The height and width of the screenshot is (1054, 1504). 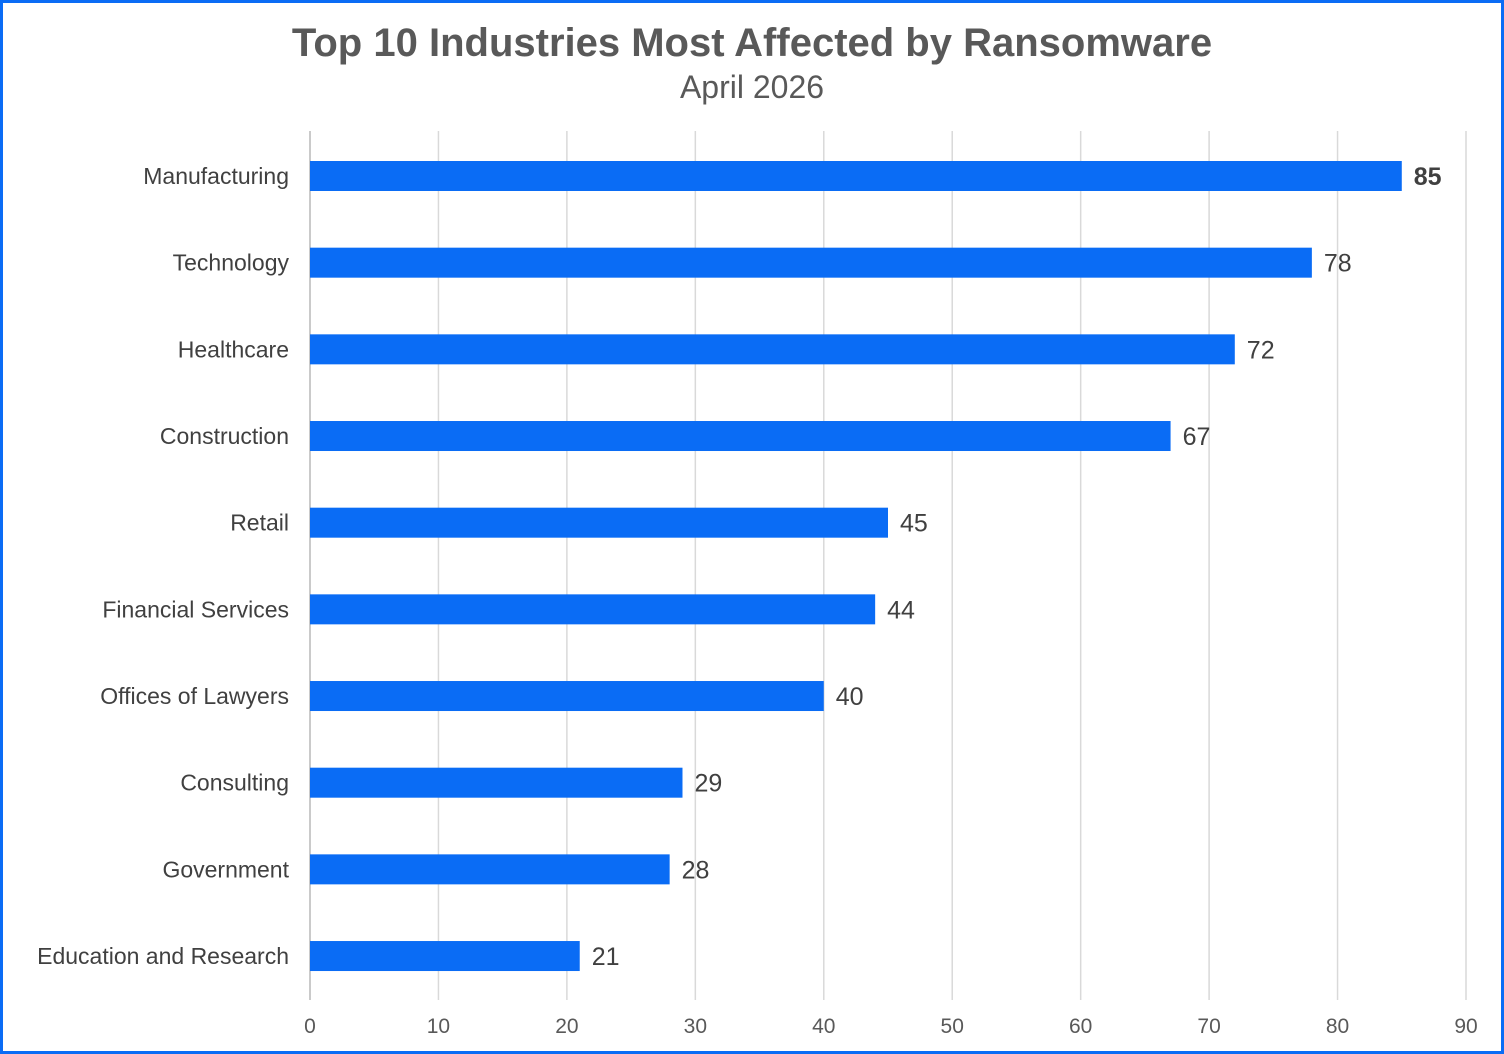 What do you see at coordinates (696, 870) in the screenshot?
I see `data-label: 28` at bounding box center [696, 870].